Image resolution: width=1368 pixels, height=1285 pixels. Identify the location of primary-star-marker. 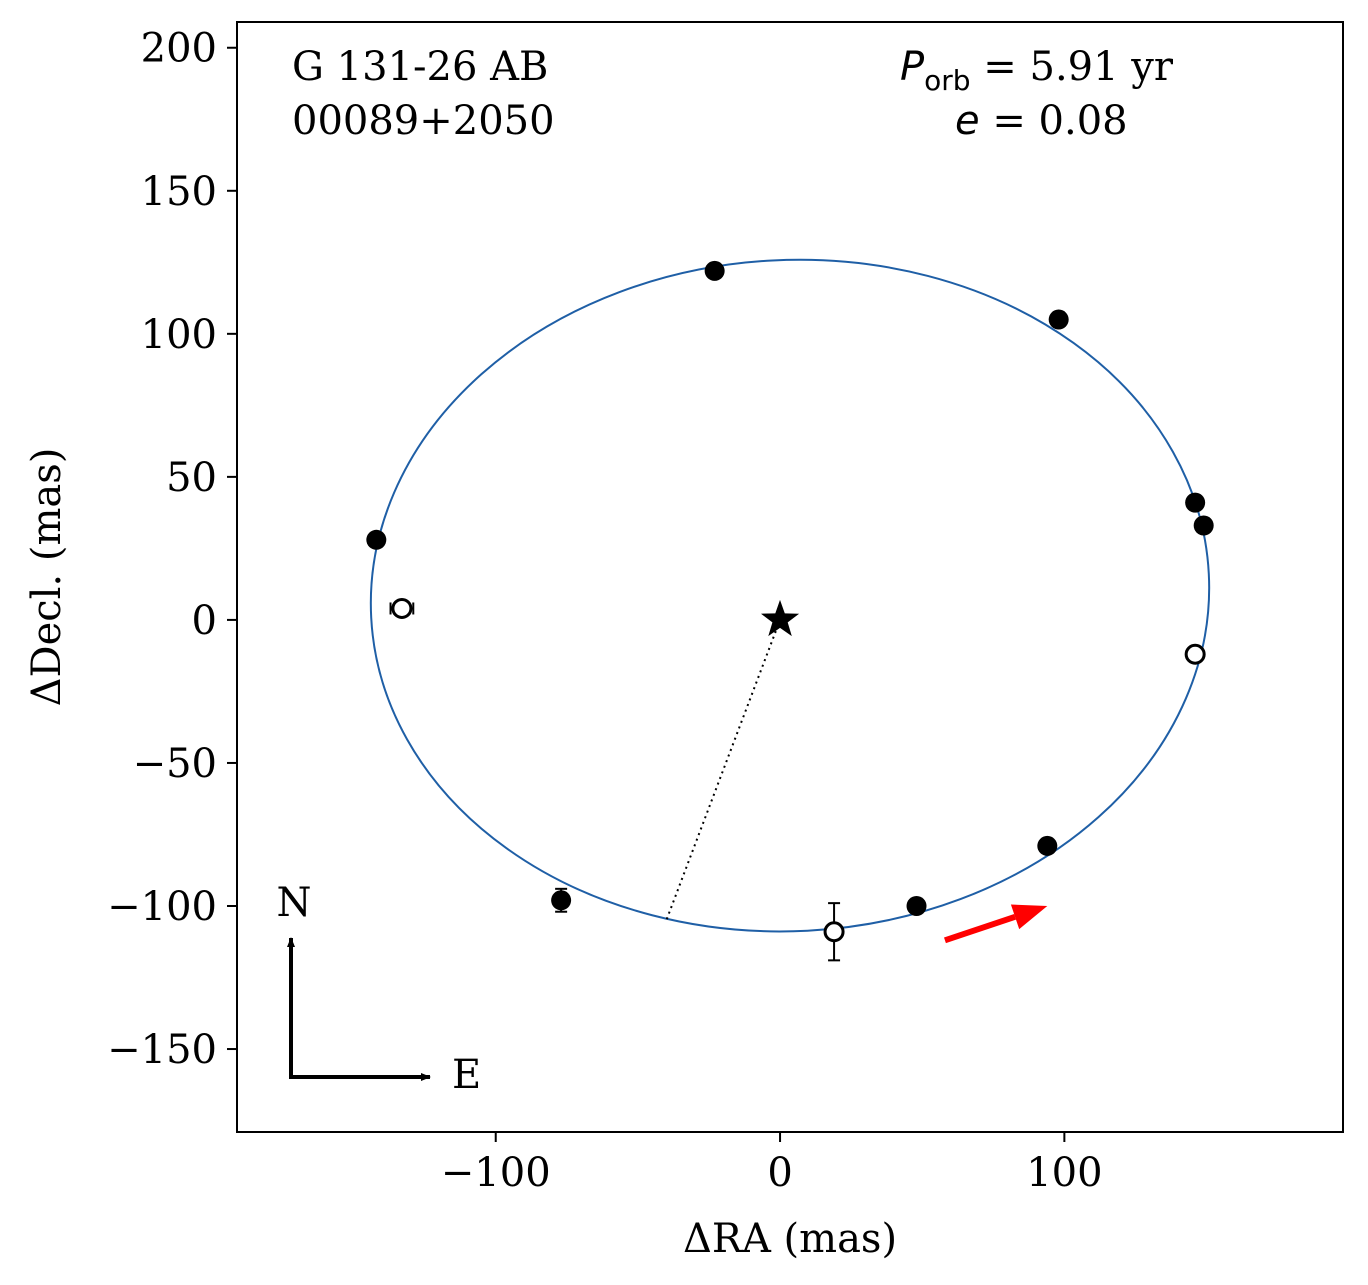
(780, 618).